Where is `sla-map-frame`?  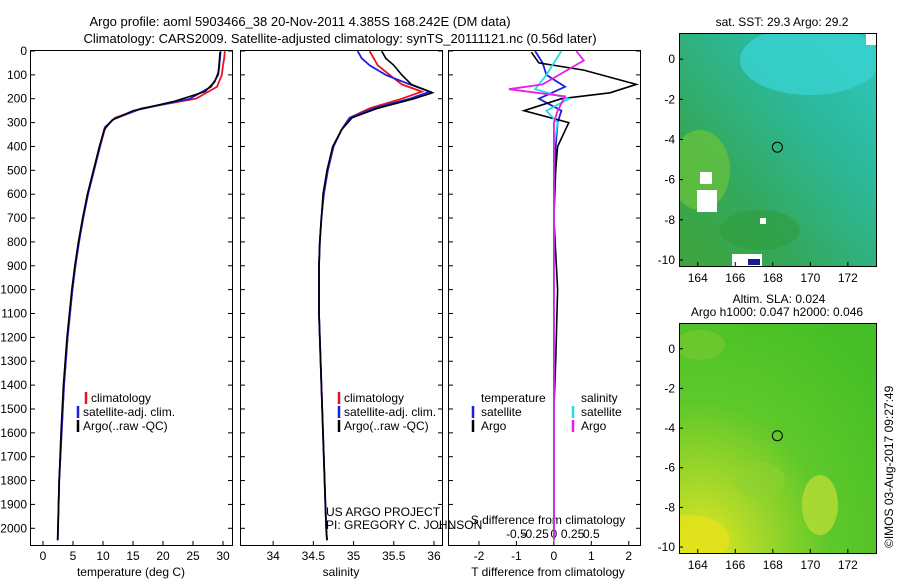 sla-map-frame is located at coordinates (778, 438).